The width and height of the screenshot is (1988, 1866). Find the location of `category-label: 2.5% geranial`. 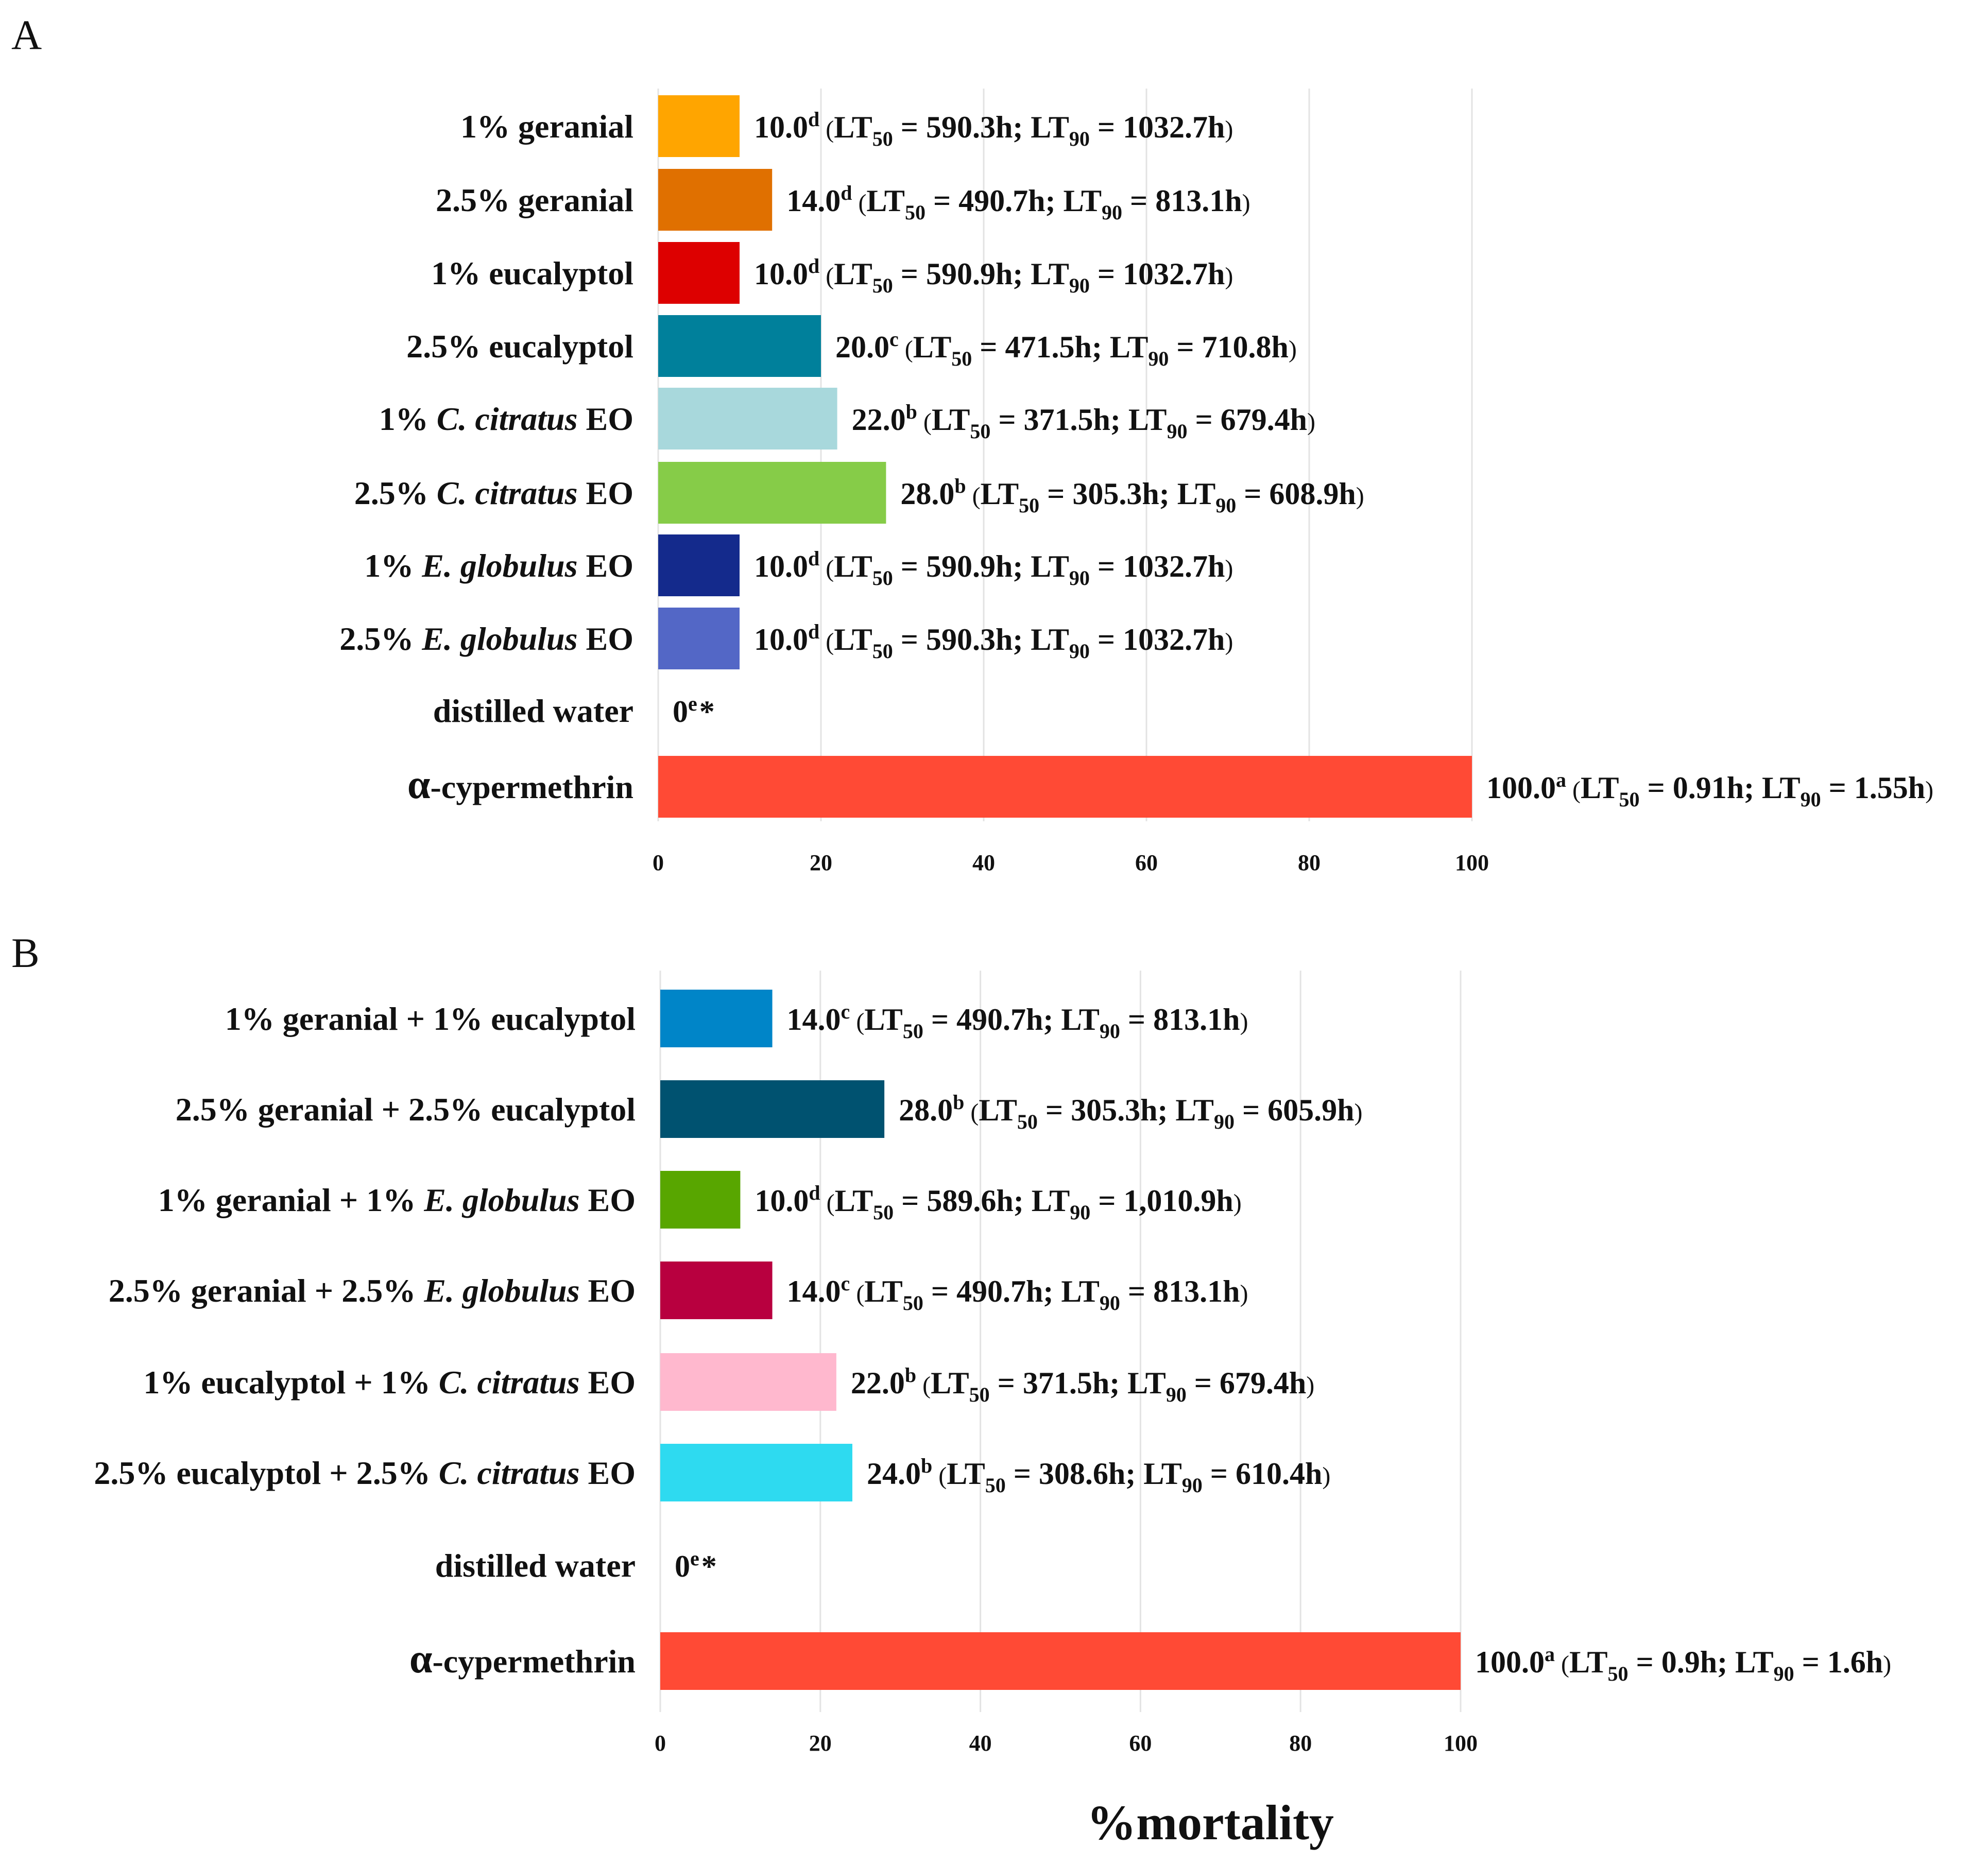

category-label: 2.5% geranial is located at coordinates (535, 200).